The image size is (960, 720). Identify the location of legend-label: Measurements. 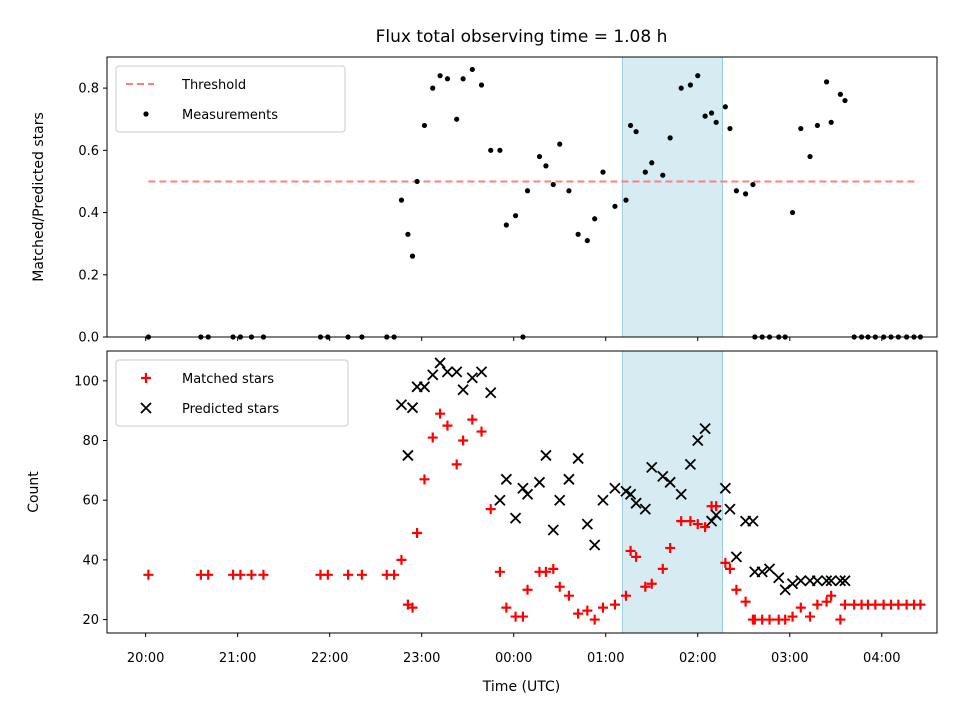
(230, 115).